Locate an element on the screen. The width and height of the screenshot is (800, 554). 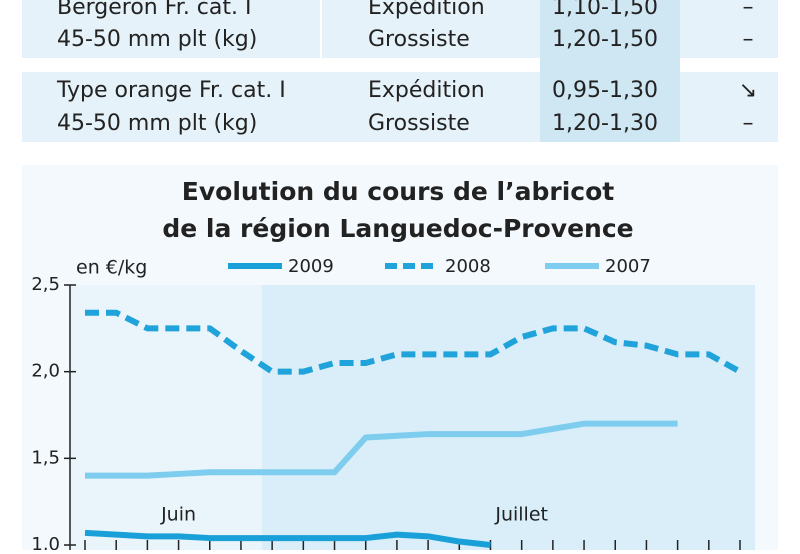
y-tick-label: 1,5 is located at coordinates (45, 457).